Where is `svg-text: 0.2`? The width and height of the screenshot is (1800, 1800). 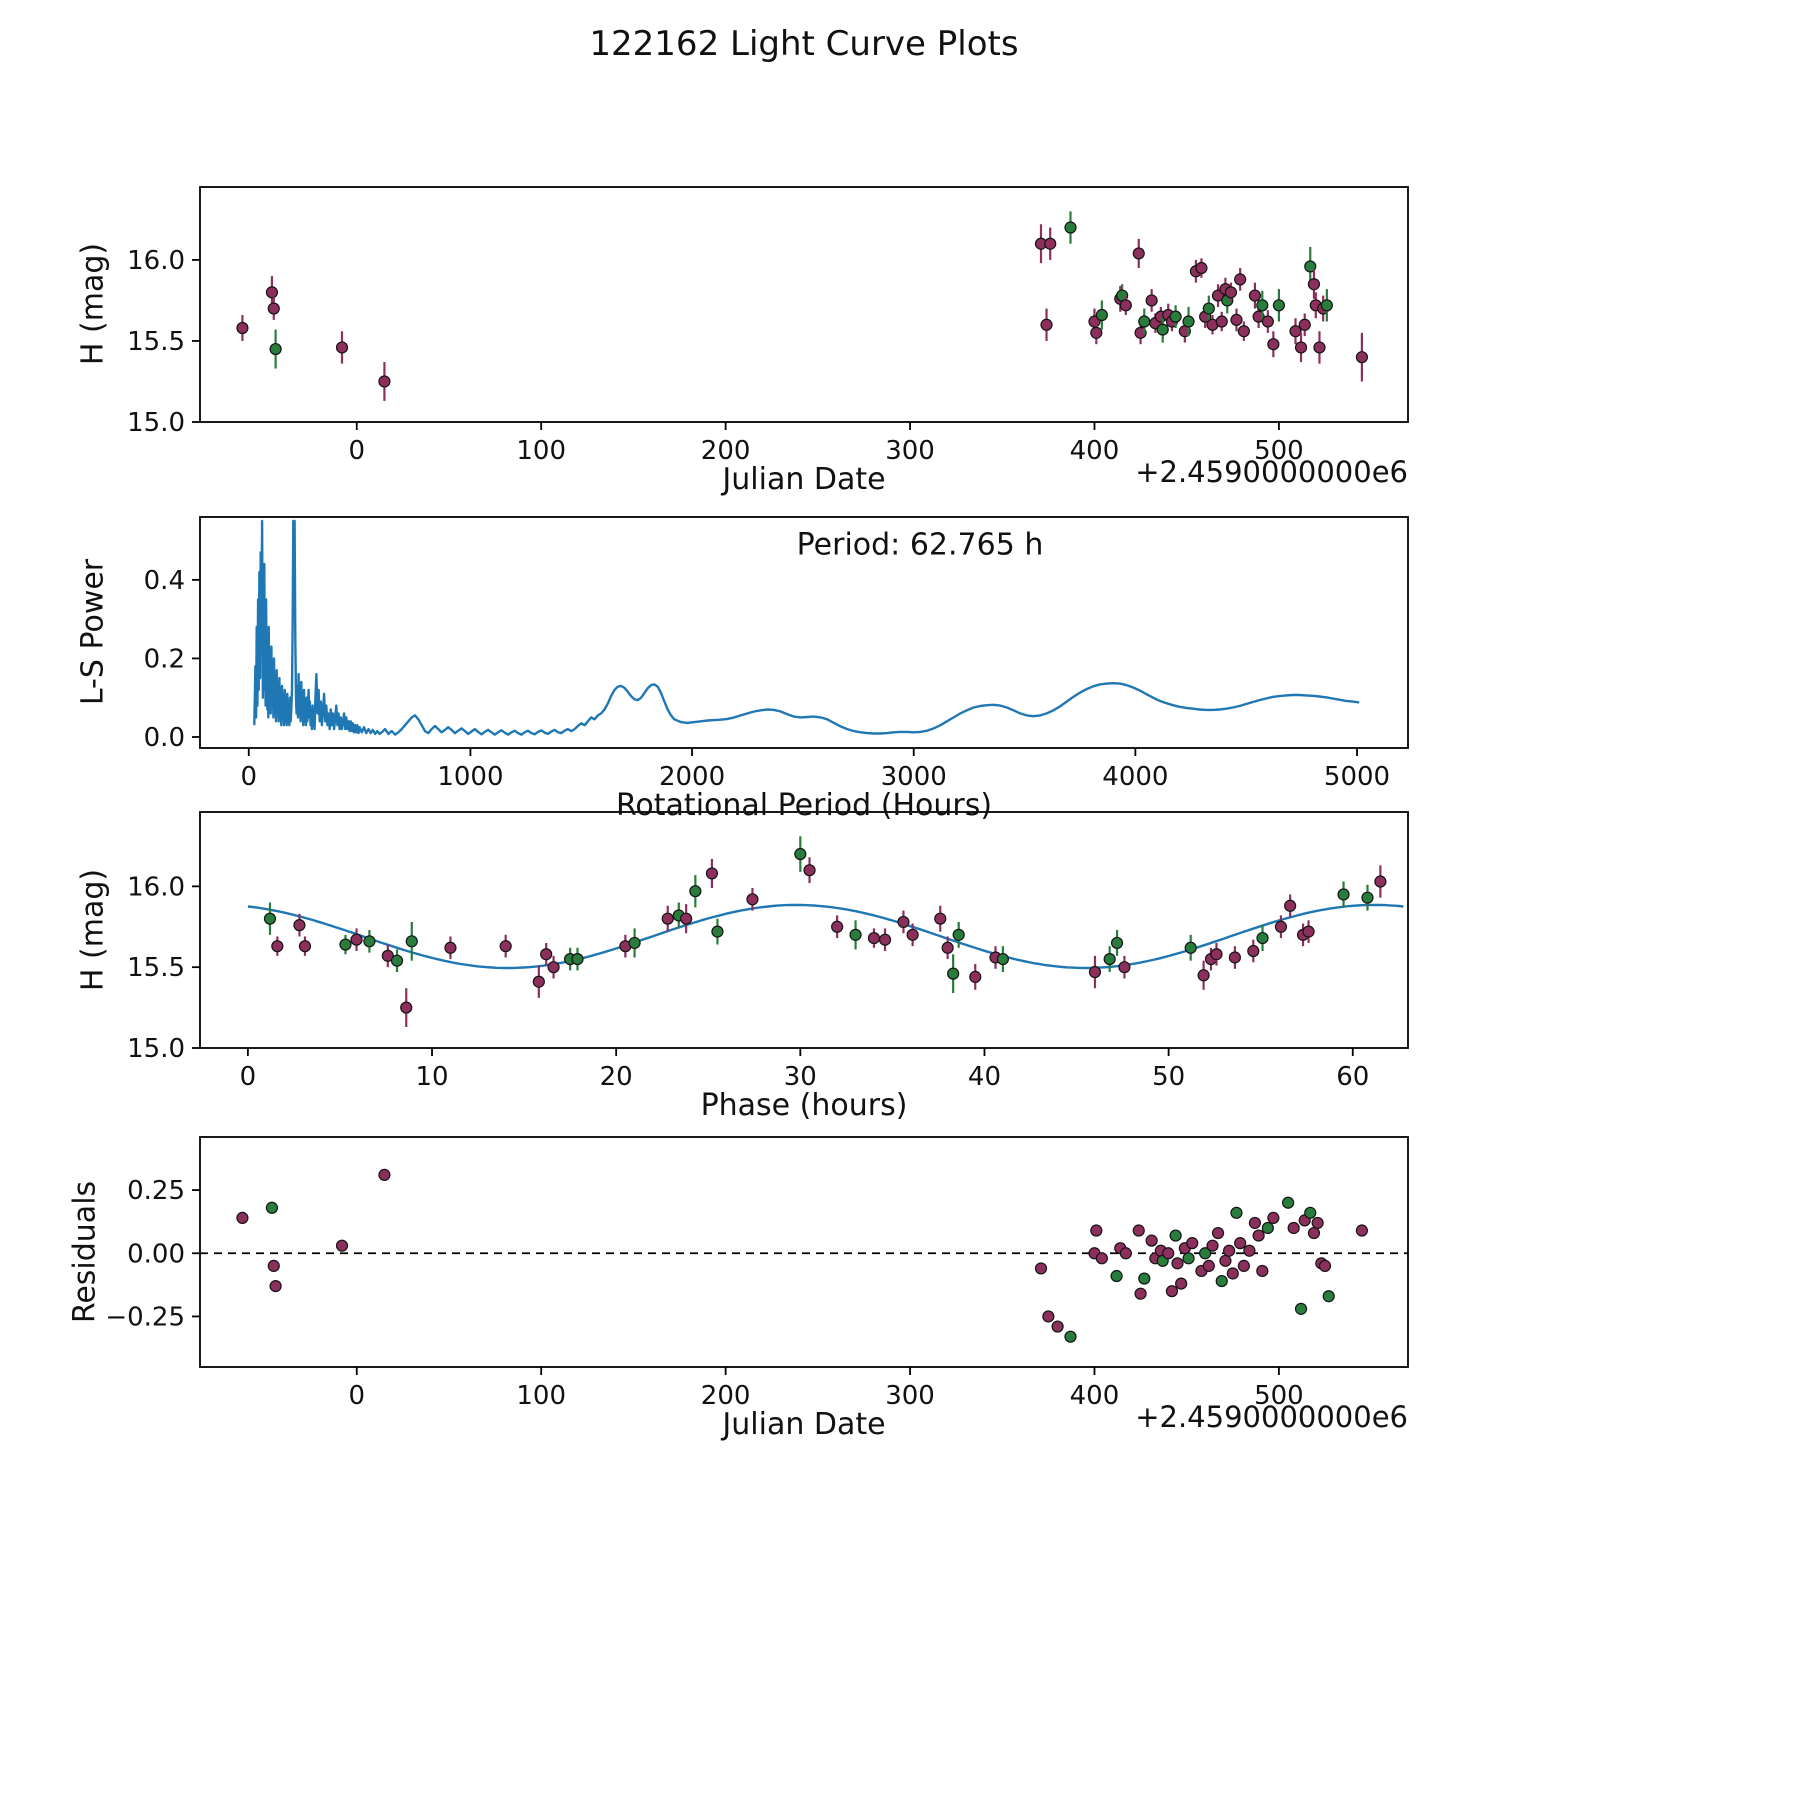 svg-text: 0.2 is located at coordinates (164, 659).